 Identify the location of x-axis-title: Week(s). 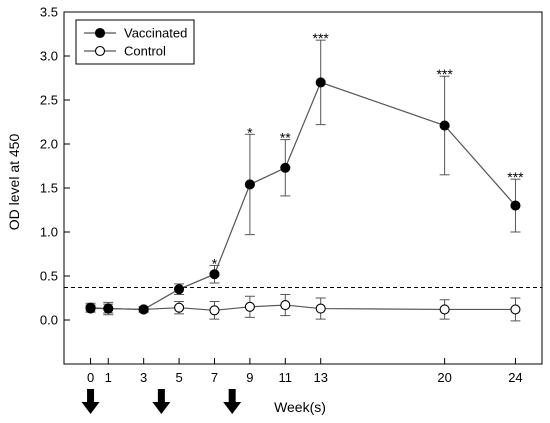
(300, 407).